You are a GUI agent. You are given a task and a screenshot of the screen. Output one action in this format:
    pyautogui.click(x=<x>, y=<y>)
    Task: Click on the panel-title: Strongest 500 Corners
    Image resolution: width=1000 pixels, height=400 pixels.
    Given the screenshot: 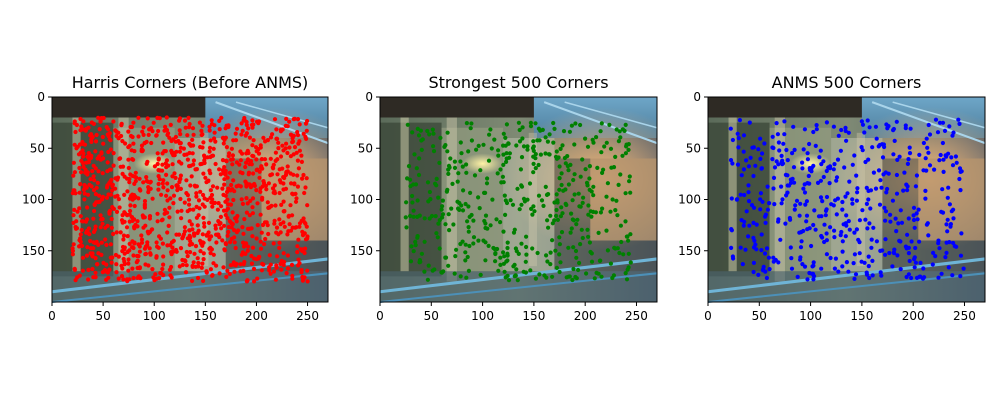 What is the action you would take?
    pyautogui.click(x=518, y=82)
    